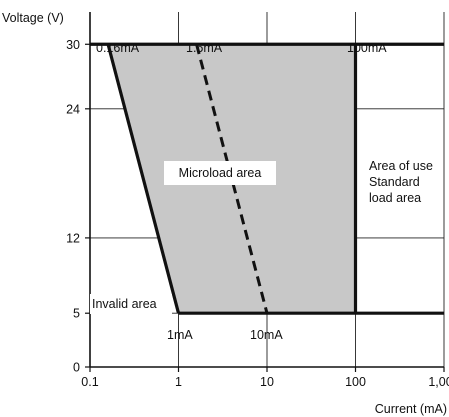  Describe the element at coordinates (438, 382) in the screenshot. I see `x-tick-label: 1,000` at that location.